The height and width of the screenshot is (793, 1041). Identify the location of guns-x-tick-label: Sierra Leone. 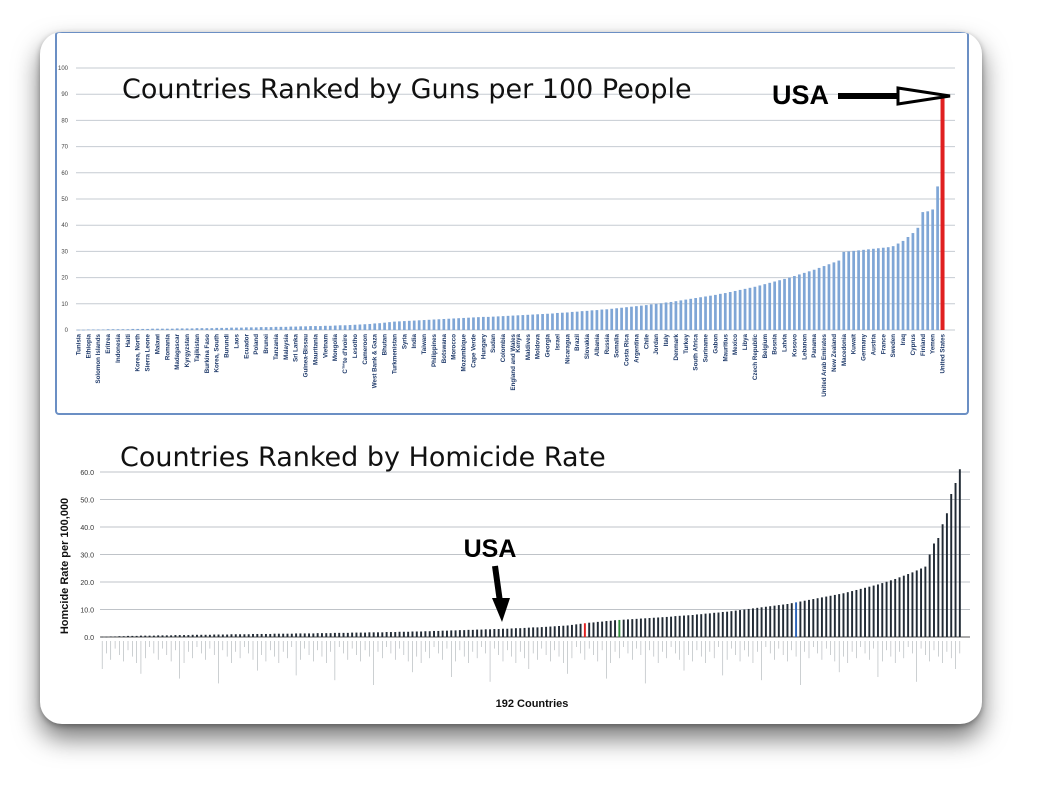
(148, 352).